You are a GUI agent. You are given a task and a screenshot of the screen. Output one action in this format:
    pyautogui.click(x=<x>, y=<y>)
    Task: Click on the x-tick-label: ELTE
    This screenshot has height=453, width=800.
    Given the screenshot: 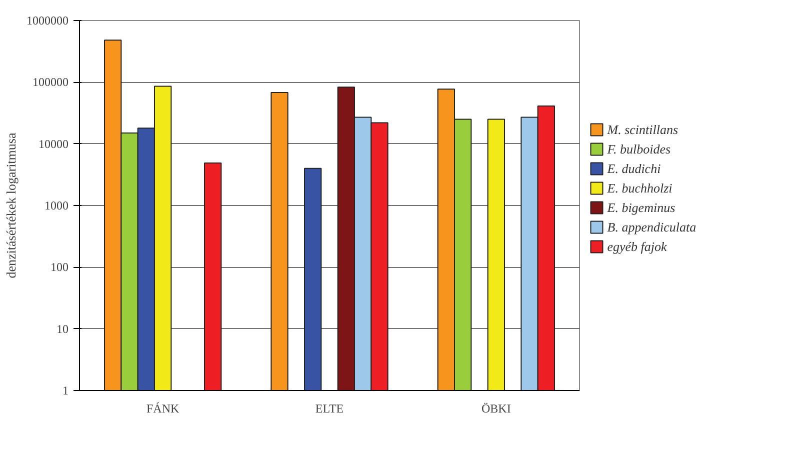 What is the action you would take?
    pyautogui.click(x=329, y=409)
    